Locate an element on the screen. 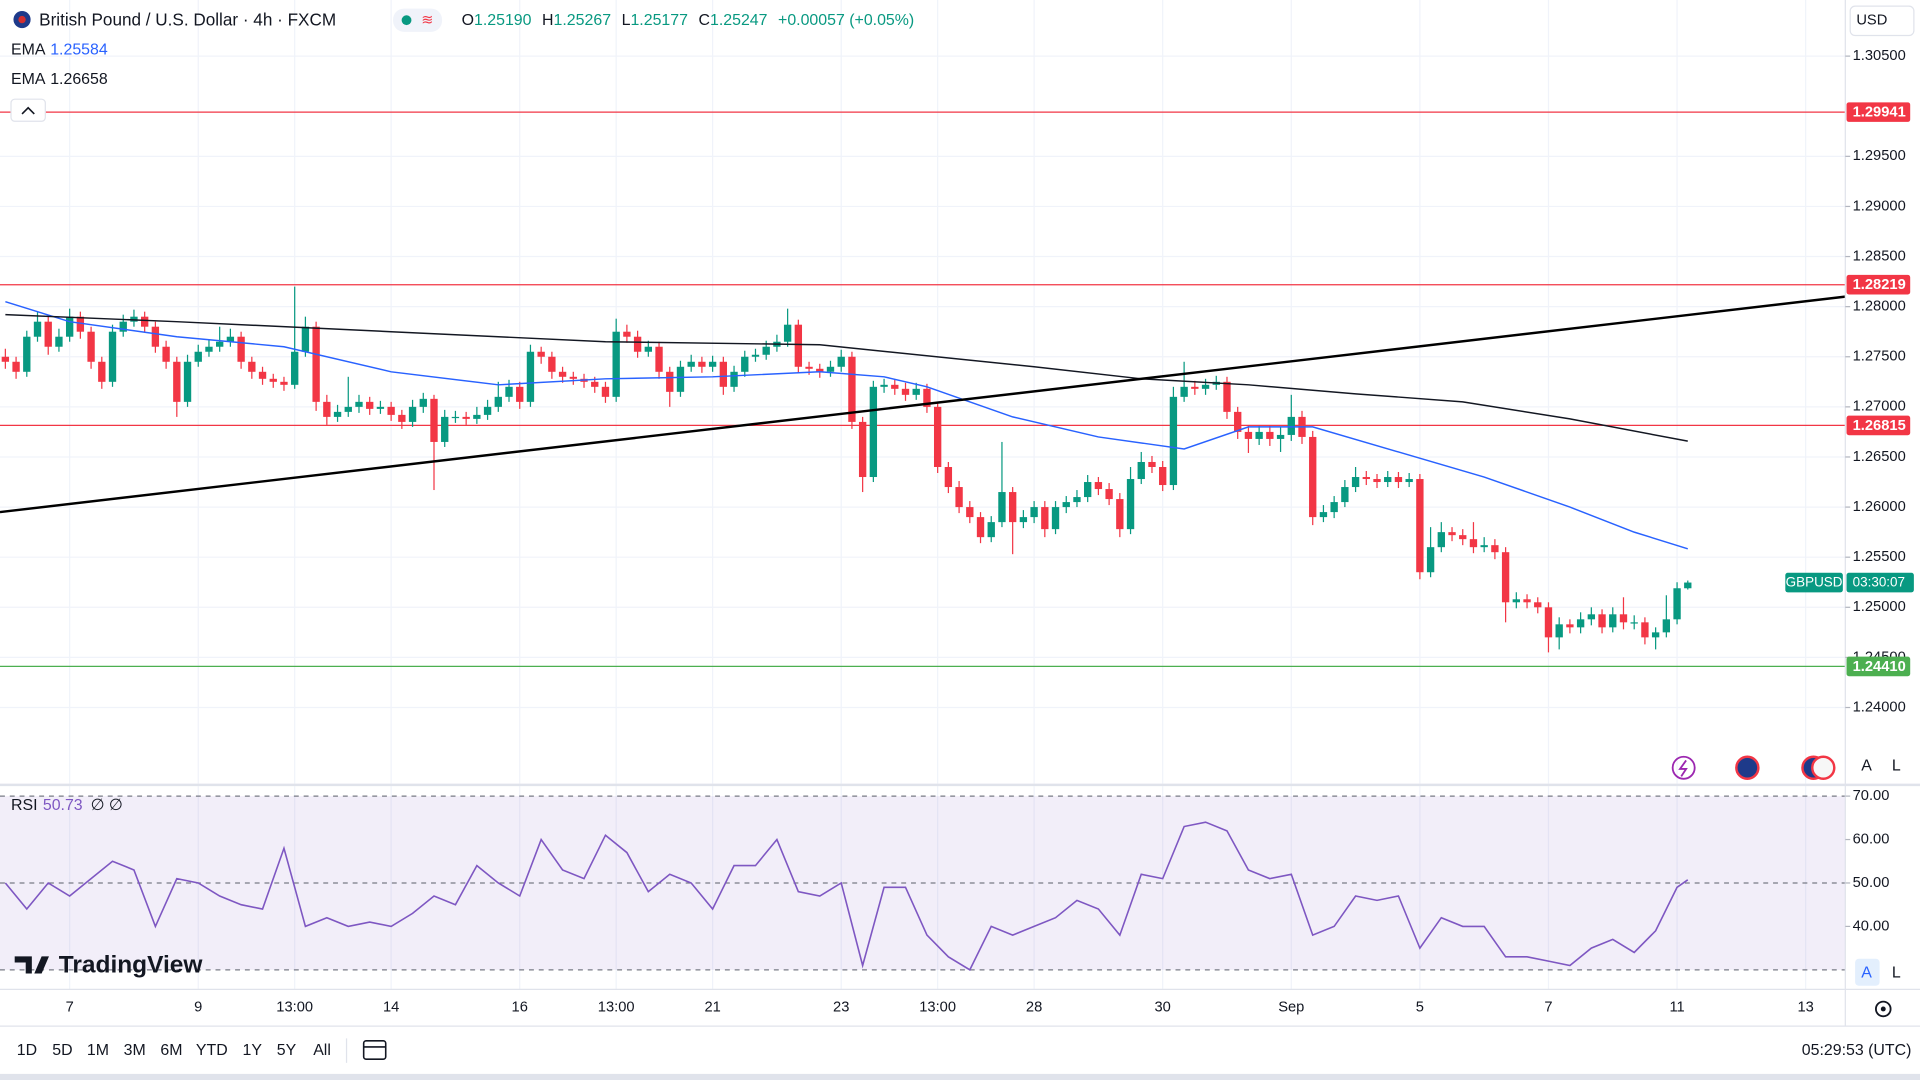 The height and width of the screenshot is (1080, 1920). range-button: YTD is located at coordinates (212, 1050).